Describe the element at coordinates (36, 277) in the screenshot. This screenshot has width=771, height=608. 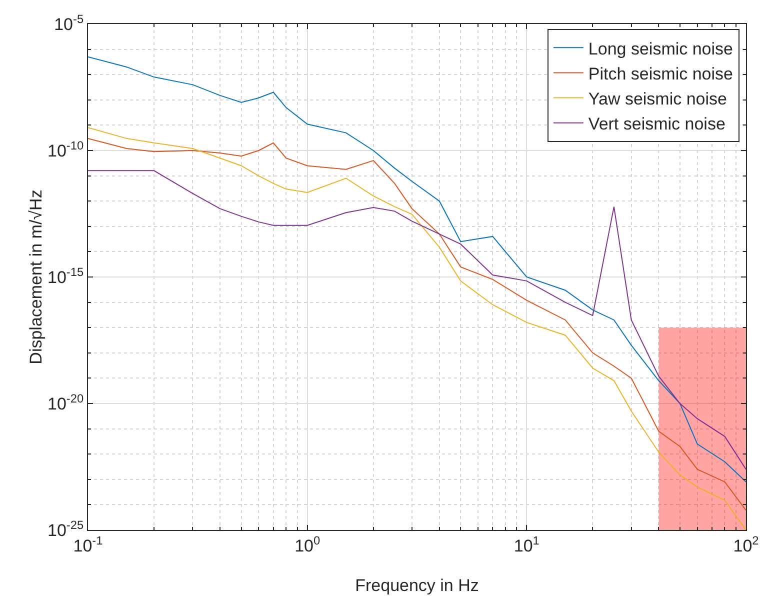
I see `y-axis-title: Displacement in m/√Hz` at that location.